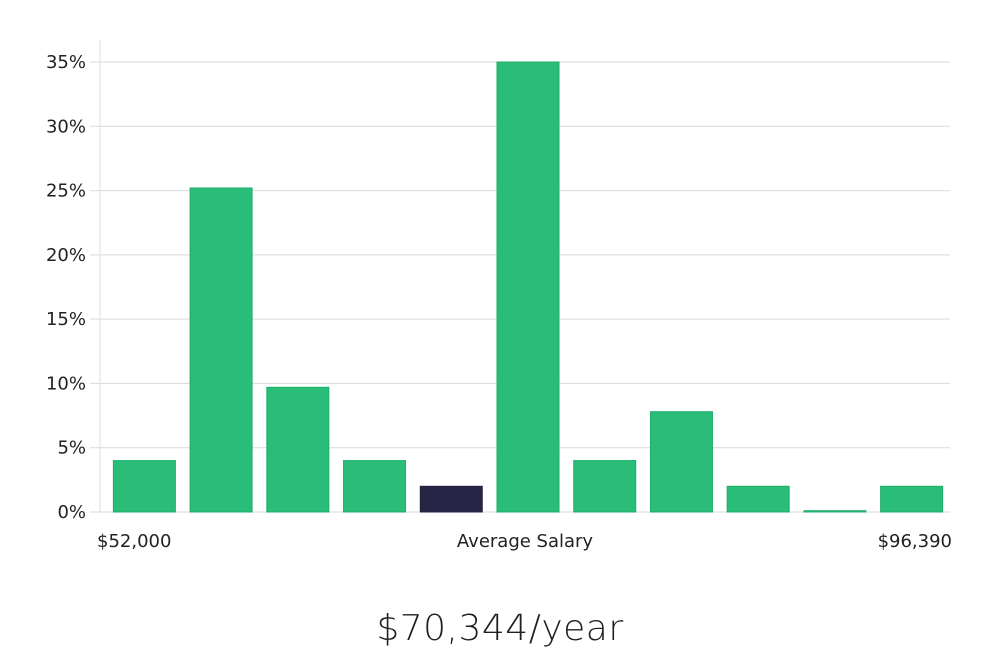 The width and height of the screenshot is (1000, 660). What do you see at coordinates (66, 191) in the screenshot?
I see `y-tick-label: 25%` at bounding box center [66, 191].